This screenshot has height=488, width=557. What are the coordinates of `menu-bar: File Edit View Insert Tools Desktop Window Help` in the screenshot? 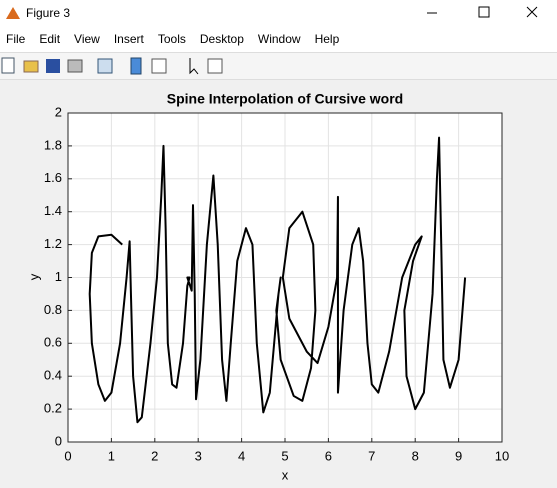 It's located at (278, 39).